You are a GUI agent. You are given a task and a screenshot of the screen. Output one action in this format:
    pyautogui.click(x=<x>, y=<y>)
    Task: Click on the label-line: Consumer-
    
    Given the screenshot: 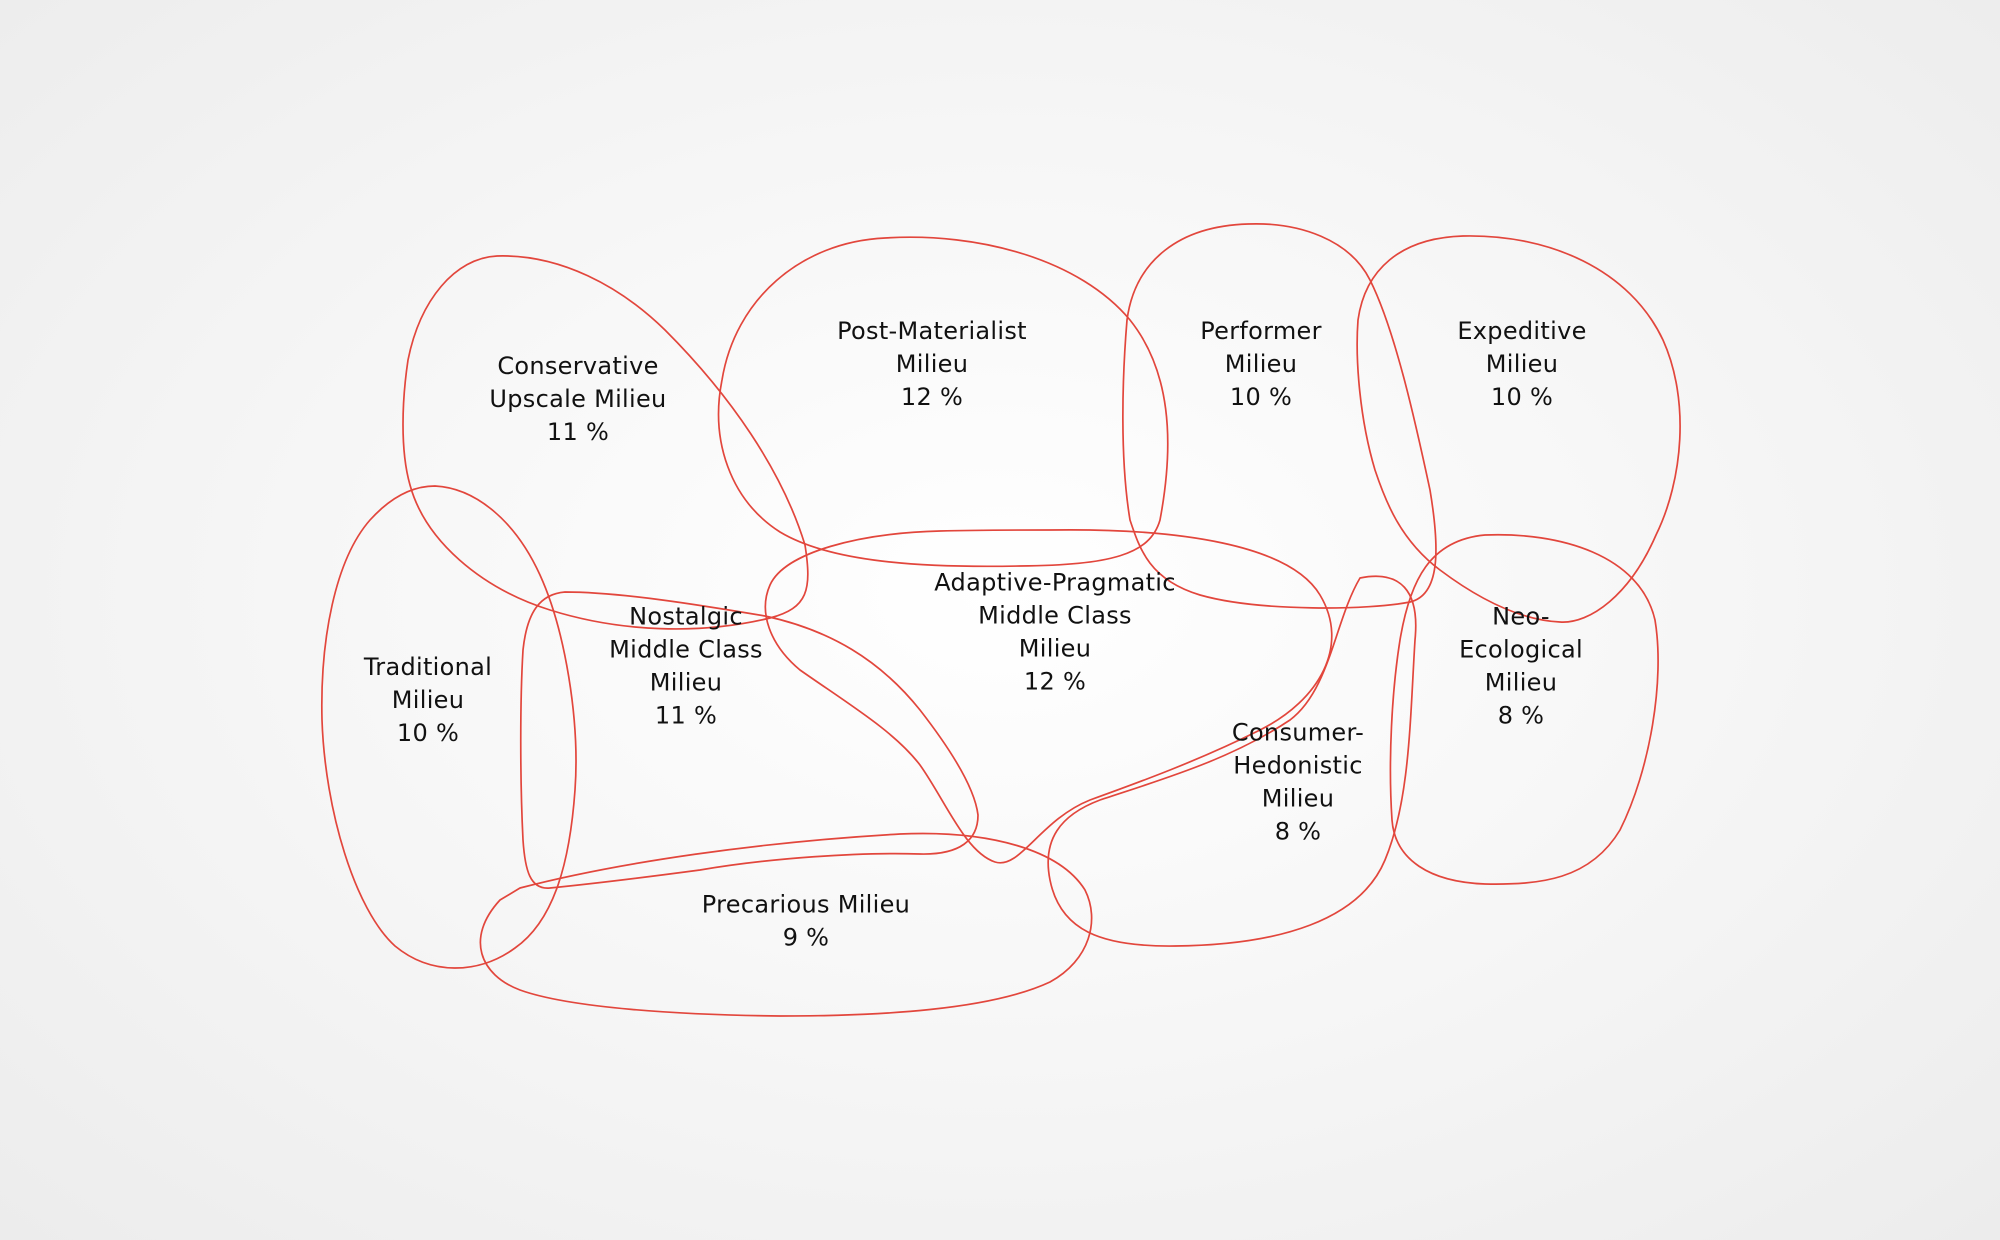 What is the action you would take?
    pyautogui.click(x=1298, y=733)
    